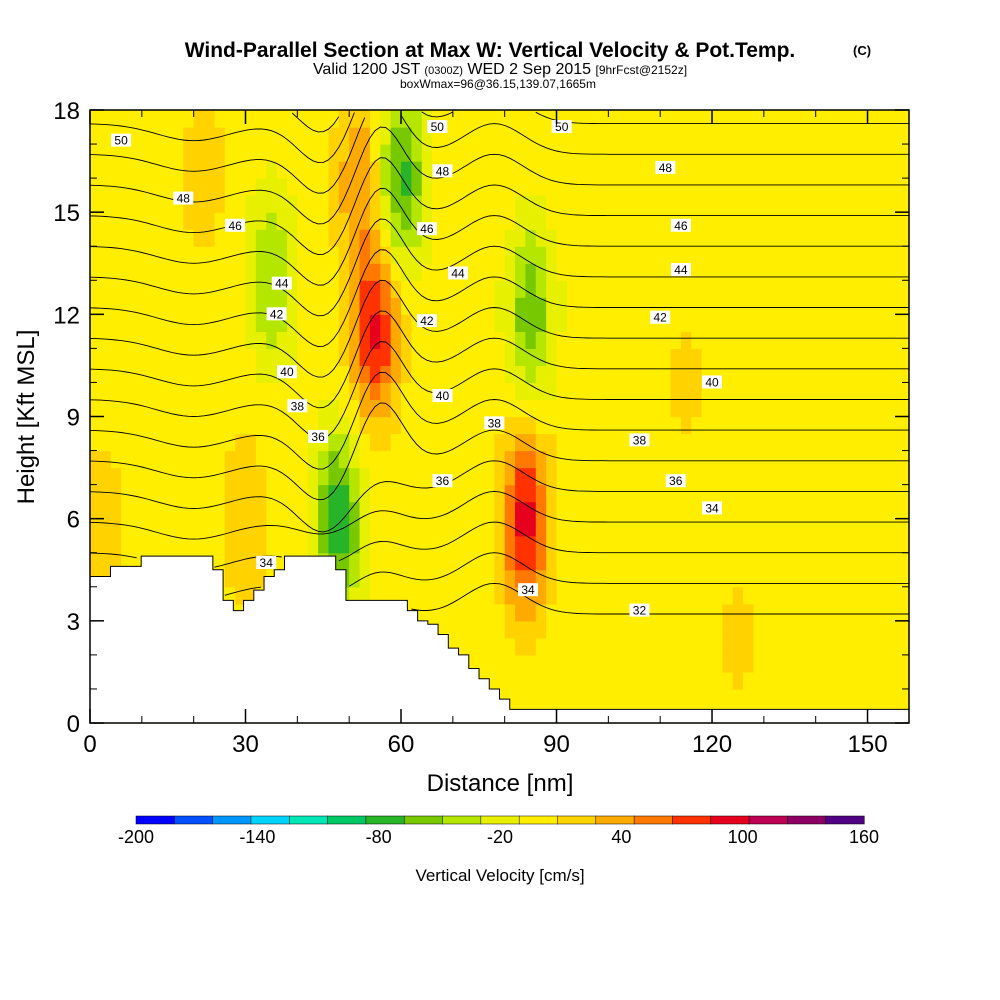  Describe the element at coordinates (500, 783) in the screenshot. I see `x-axis-label: Distance [nm]` at that location.